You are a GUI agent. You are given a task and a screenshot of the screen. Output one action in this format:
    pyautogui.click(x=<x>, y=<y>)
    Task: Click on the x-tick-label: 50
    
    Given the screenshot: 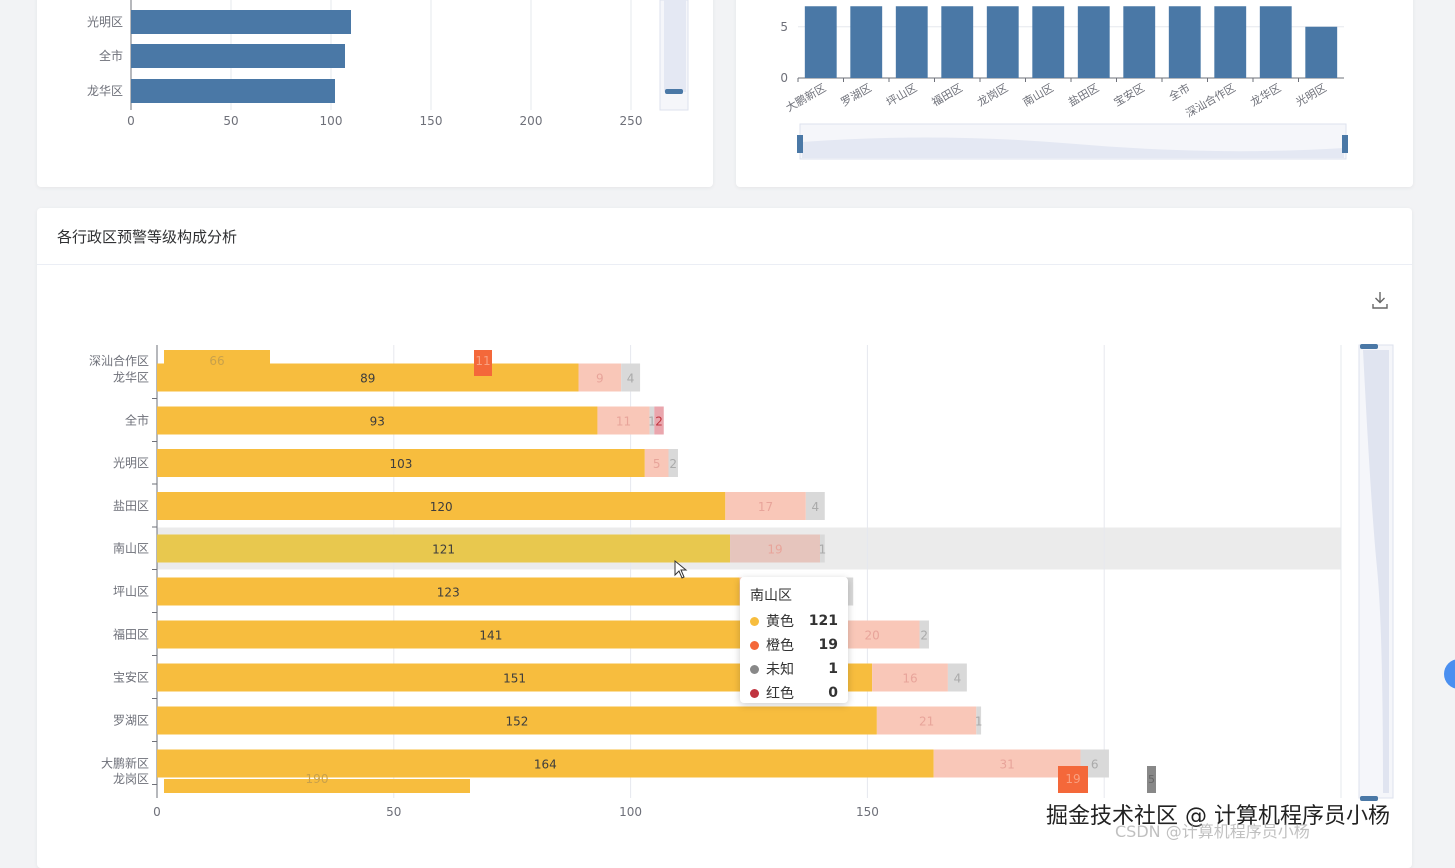 What is the action you would take?
    pyautogui.click(x=230, y=121)
    